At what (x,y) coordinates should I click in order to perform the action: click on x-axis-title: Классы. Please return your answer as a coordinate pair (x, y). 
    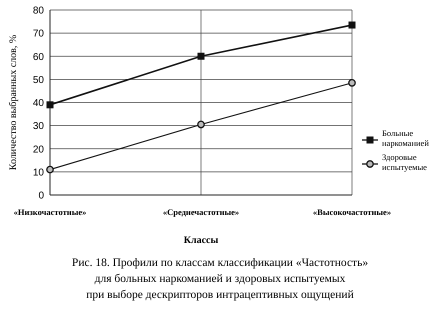
    Looking at the image, I should click on (201, 240).